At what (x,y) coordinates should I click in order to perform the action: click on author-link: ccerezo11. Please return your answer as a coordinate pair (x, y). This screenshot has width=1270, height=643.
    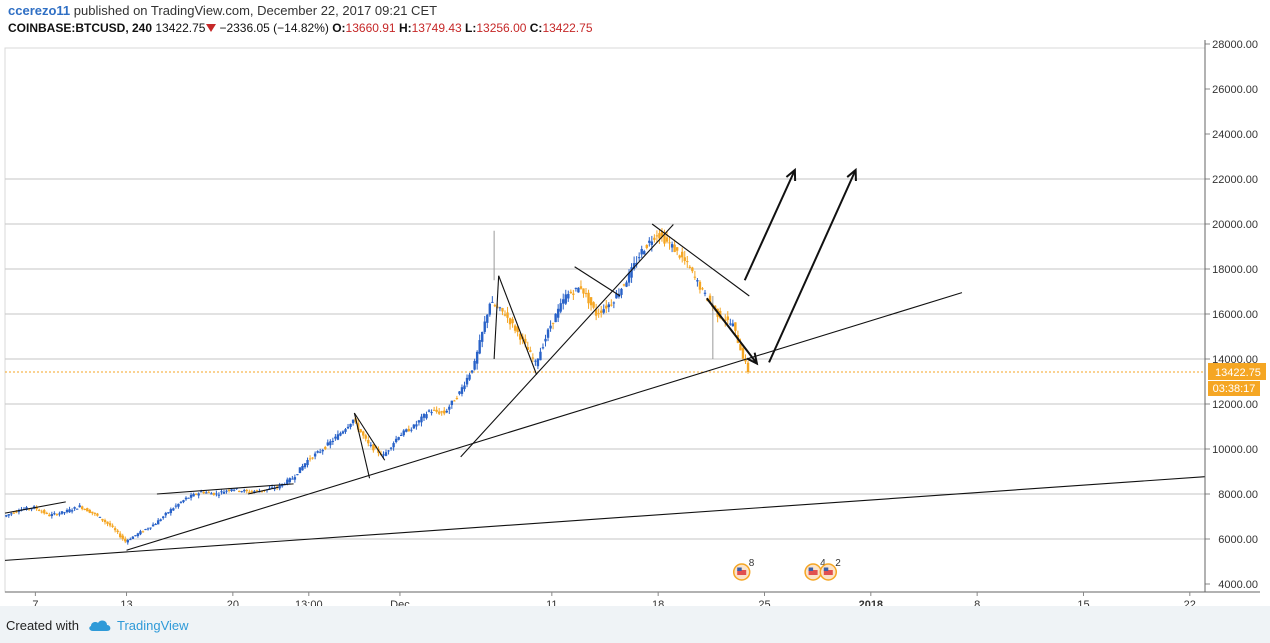
    Looking at the image, I should click on (39, 10).